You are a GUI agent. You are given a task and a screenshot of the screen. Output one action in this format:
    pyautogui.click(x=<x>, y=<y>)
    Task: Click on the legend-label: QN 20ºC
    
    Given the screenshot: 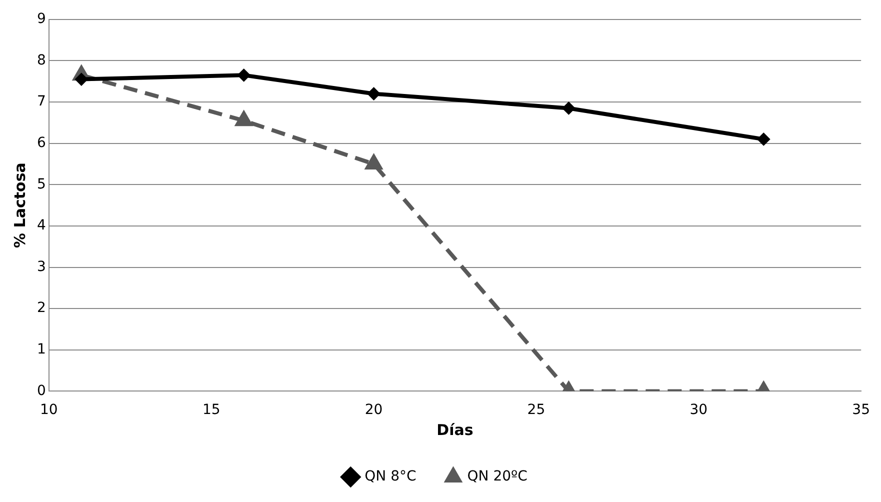 What is the action you would take?
    pyautogui.click(x=497, y=476)
    